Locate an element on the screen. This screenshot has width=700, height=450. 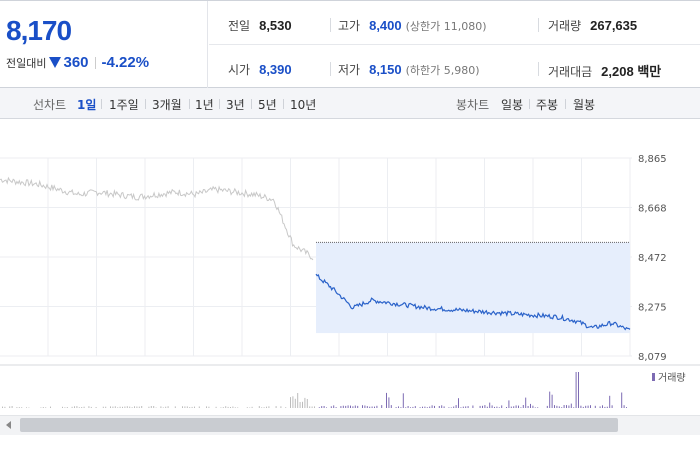
y-tick-label: 8,668 is located at coordinates (652, 209).